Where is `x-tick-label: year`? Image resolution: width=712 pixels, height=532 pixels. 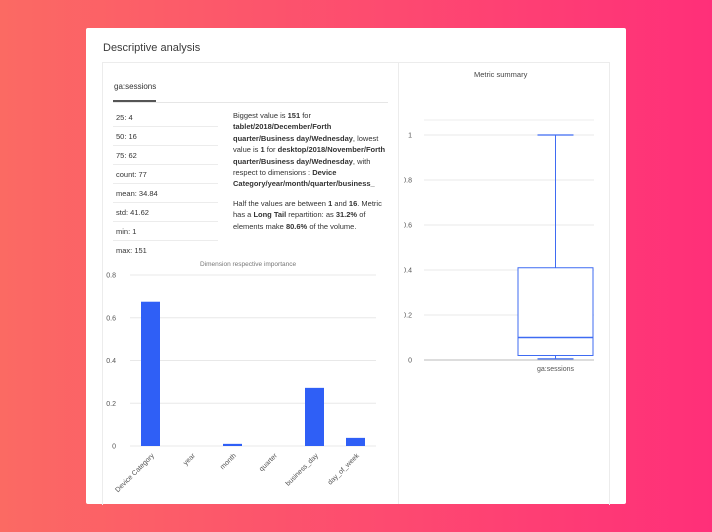
x-tick-label: year is located at coordinates (189, 459).